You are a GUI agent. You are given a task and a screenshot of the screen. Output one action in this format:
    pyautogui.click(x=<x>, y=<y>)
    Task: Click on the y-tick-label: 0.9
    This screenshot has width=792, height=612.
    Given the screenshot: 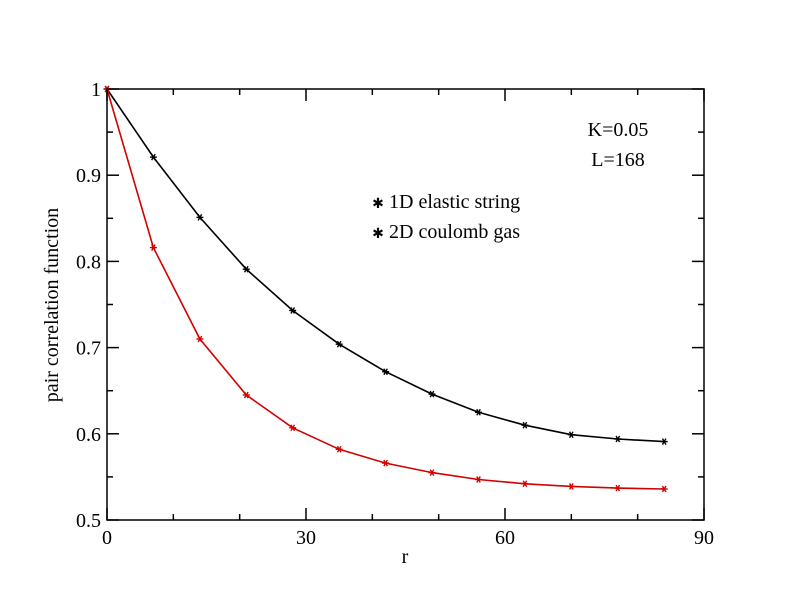 What is the action you would take?
    pyautogui.click(x=88, y=176)
    